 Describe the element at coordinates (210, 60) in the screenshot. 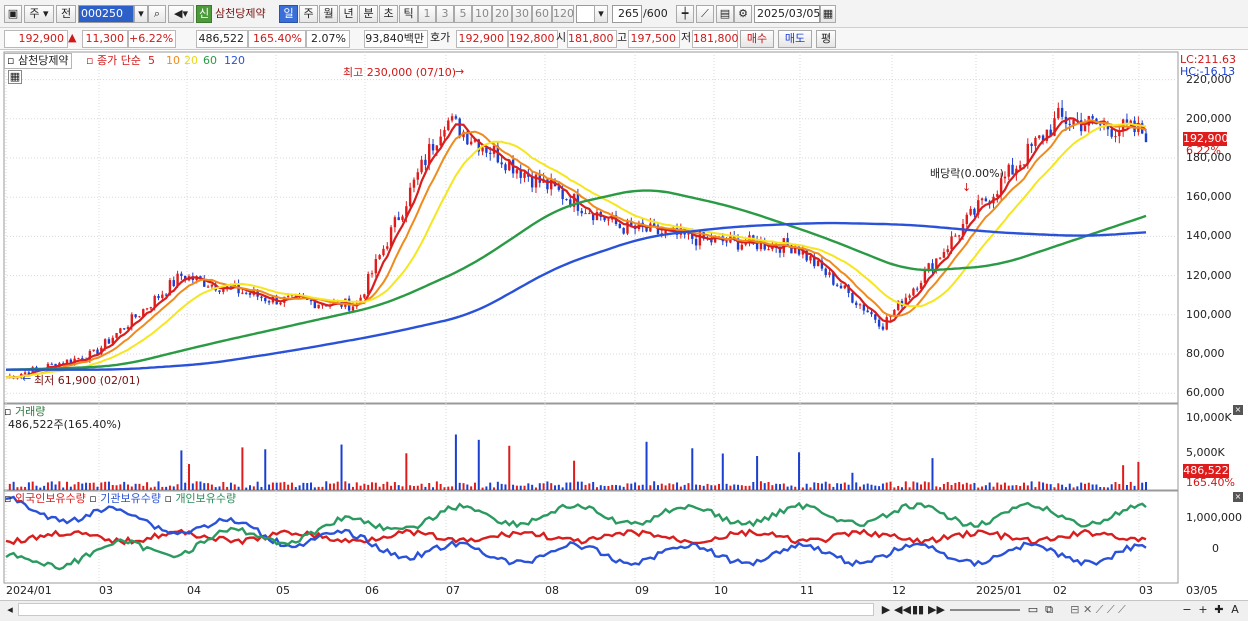

I see `ma-60-label: 60` at that location.